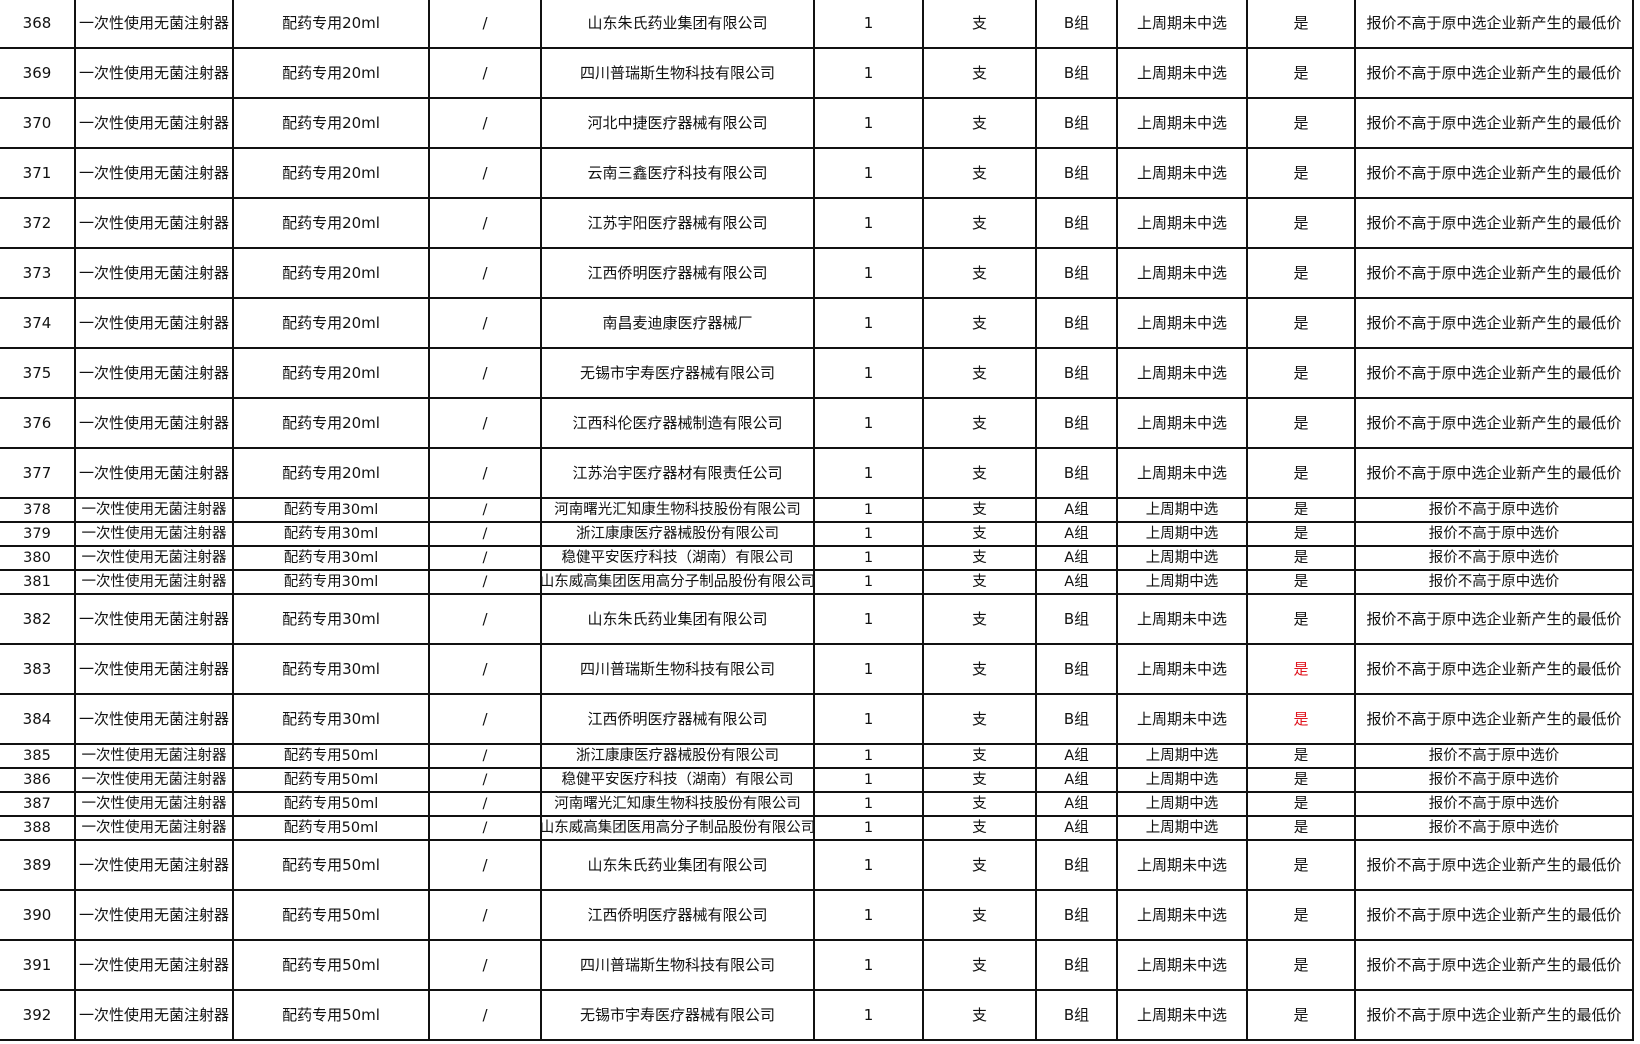 This screenshot has width=1640, height=1044. What do you see at coordinates (678, 534) in the screenshot?
I see `company-cell: 浙江康康医疗器械股份有限公司` at bounding box center [678, 534].